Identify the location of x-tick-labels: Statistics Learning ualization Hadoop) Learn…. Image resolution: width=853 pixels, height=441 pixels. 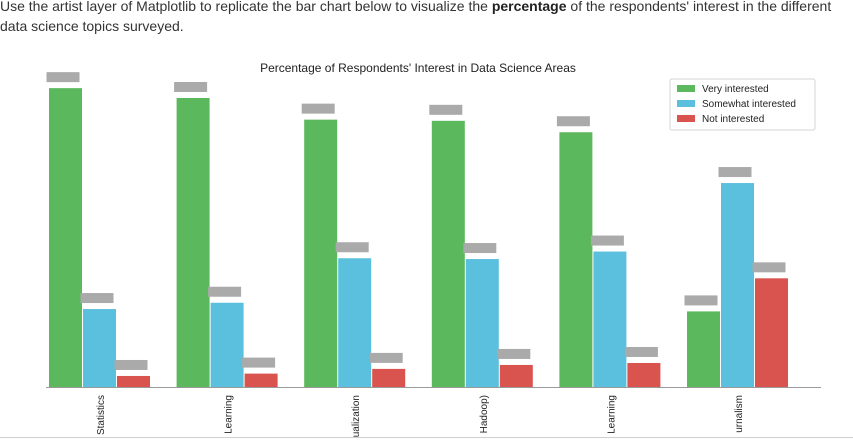
(420, 416).